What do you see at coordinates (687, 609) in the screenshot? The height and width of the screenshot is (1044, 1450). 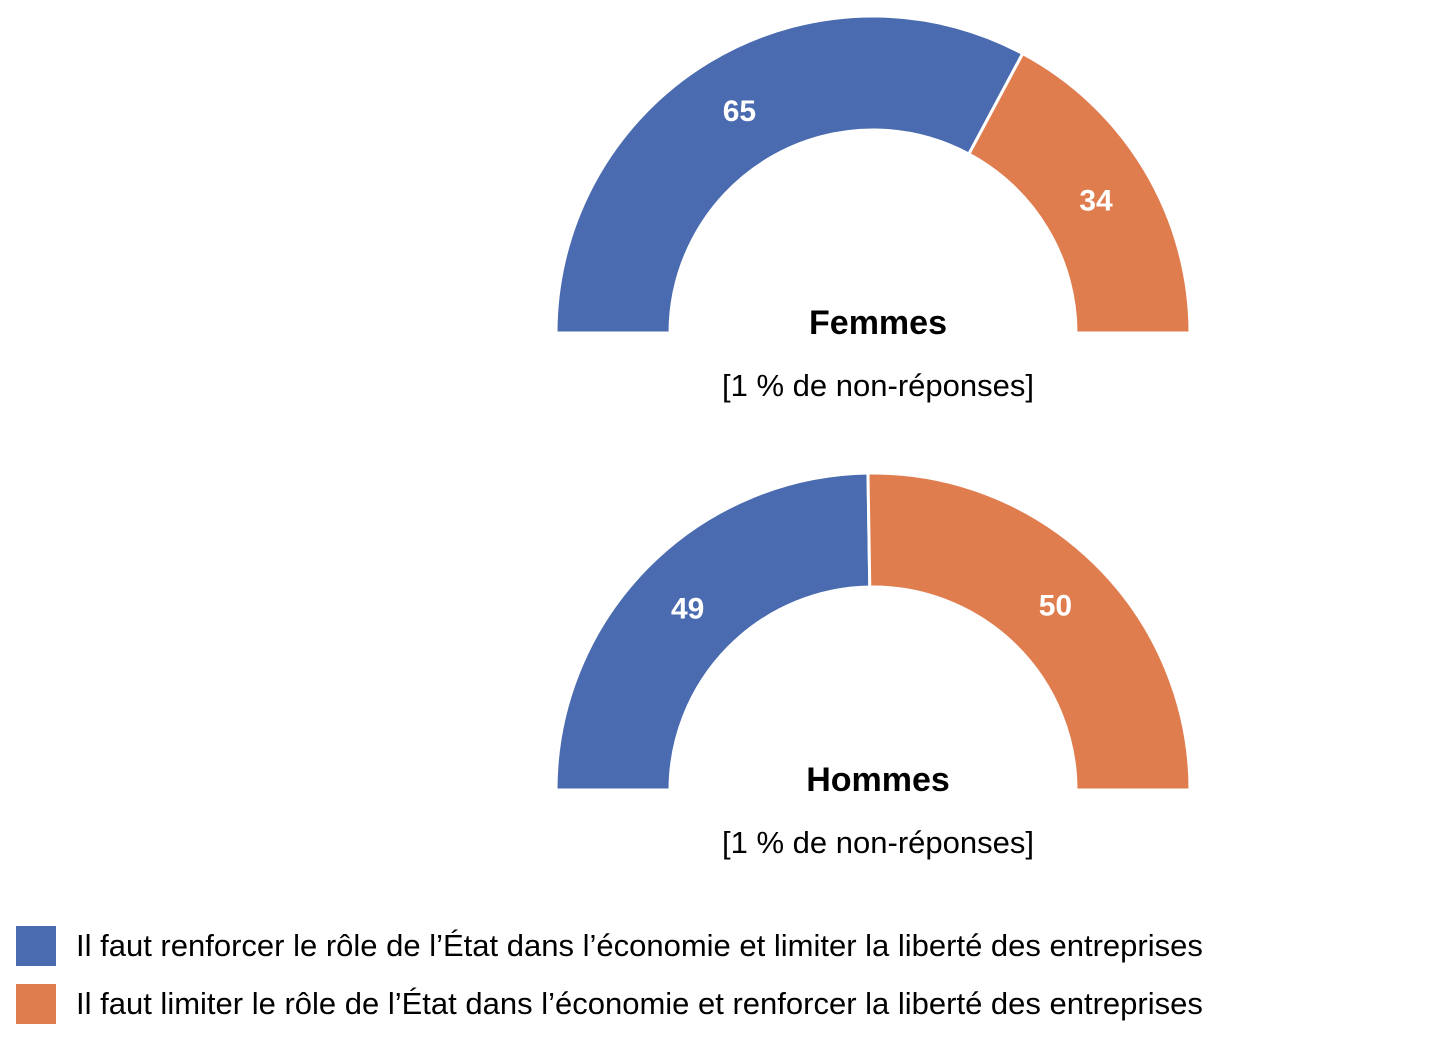 I see `data-label: 49` at bounding box center [687, 609].